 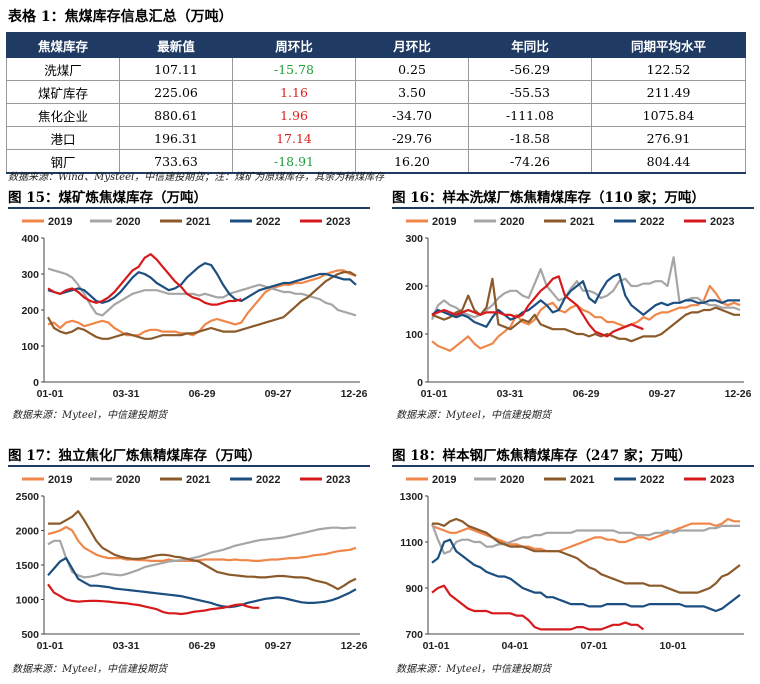 I want to click on y-tick-label: 2000, so click(x=28, y=532).